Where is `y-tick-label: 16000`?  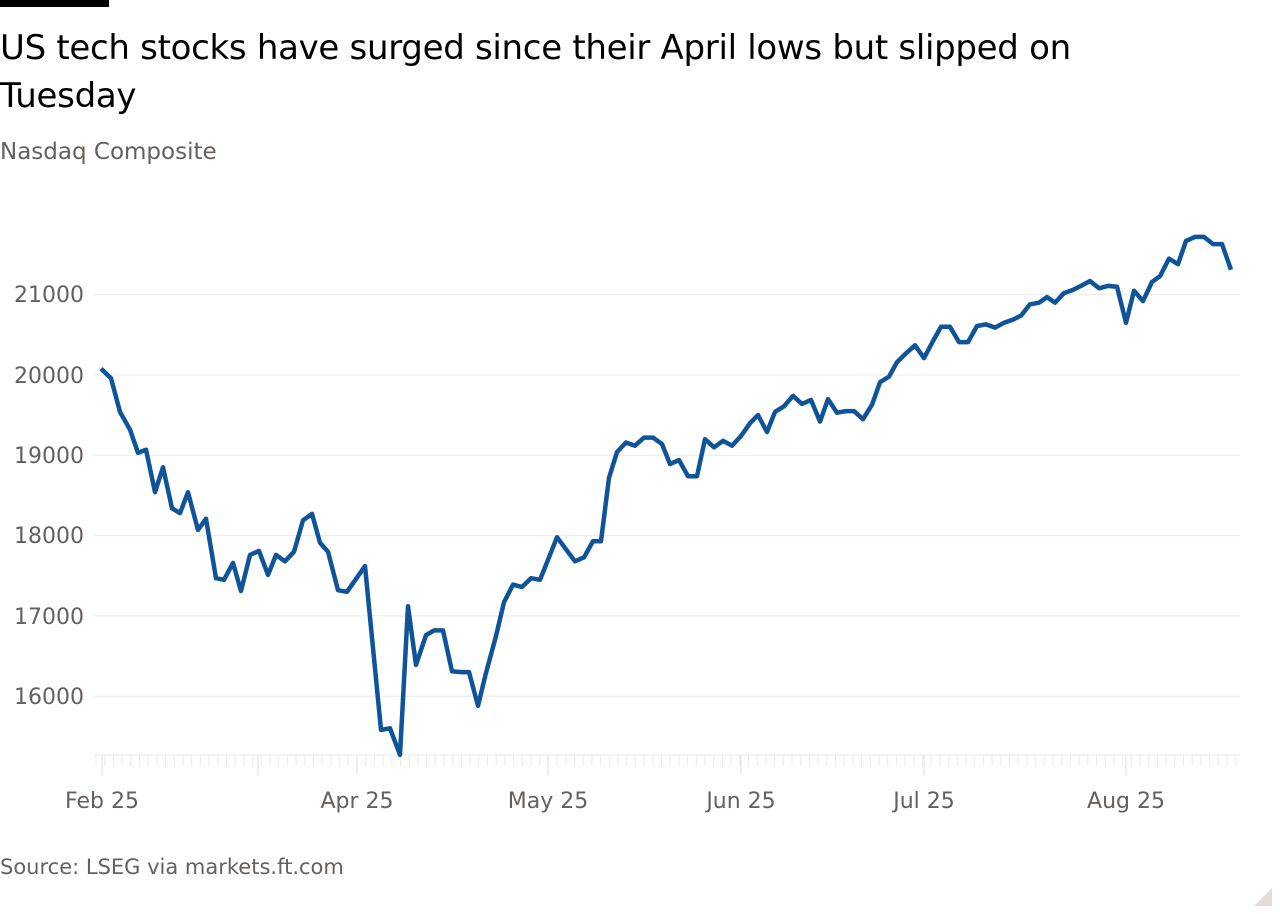 y-tick-label: 16000 is located at coordinates (49, 697).